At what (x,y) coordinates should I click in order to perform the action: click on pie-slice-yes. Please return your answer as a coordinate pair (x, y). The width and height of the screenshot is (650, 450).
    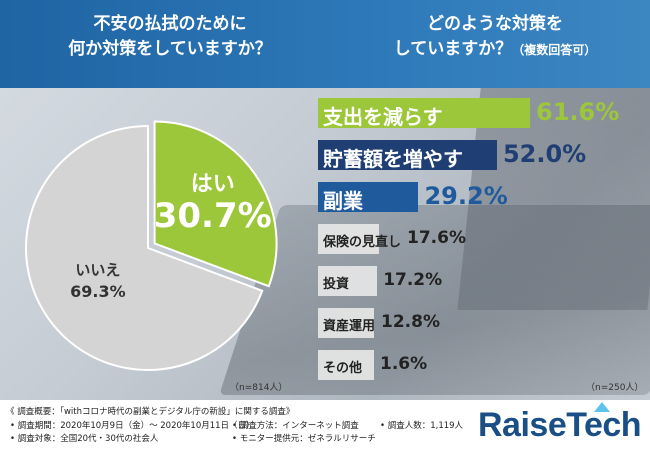
    Looking at the image, I should click on (215, 204).